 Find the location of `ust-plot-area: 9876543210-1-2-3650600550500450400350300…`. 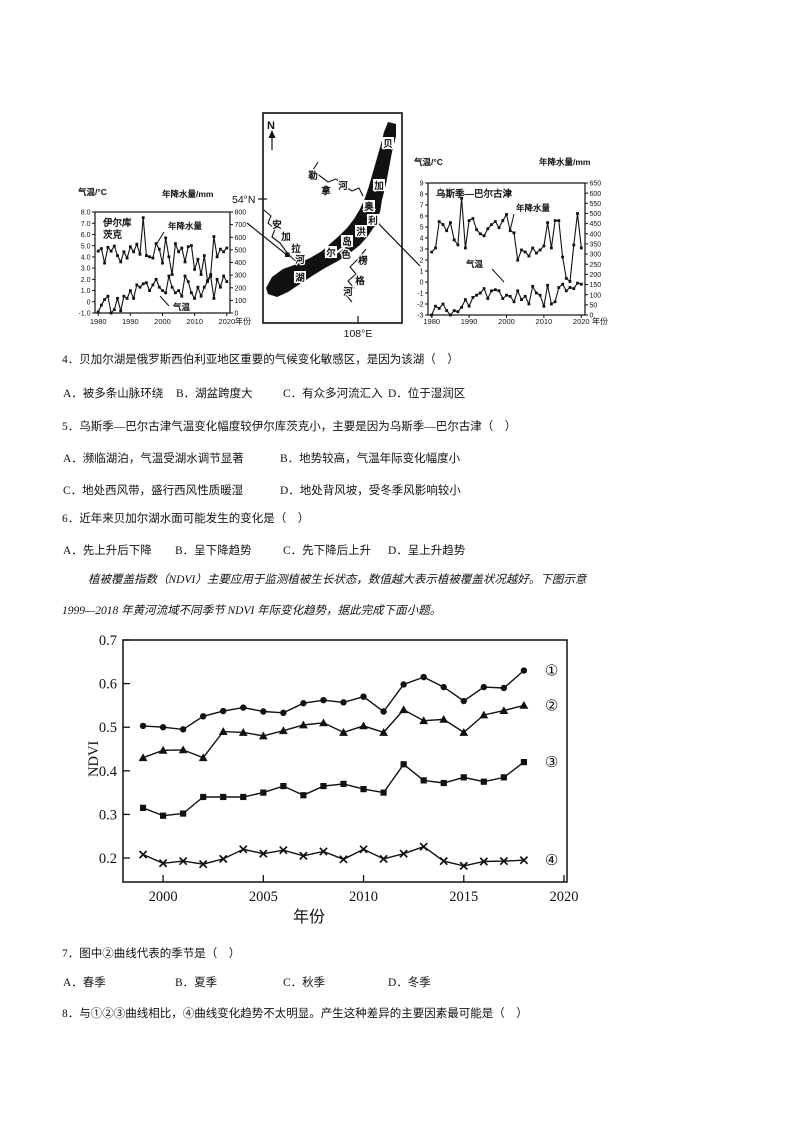

ust-plot-area: 9876543210-1-2-3650600550500450400350300… is located at coordinates (510, 241).